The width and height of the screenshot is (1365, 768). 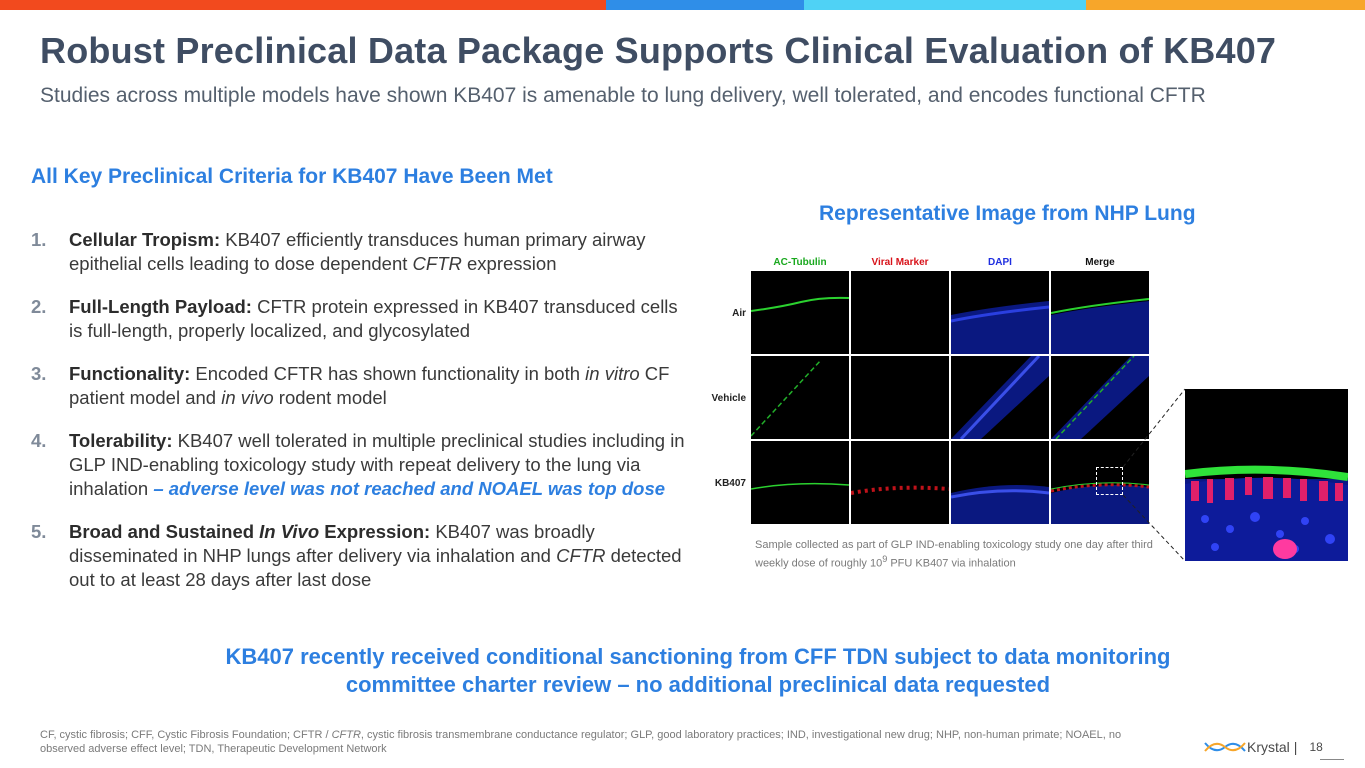 I want to click on column-label: Merge, so click(x=1100, y=262).